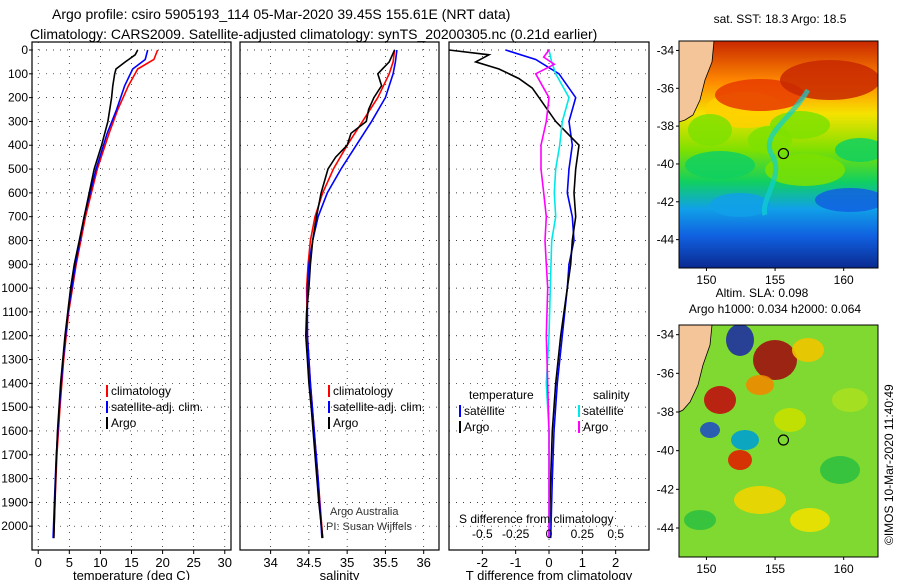 This screenshot has width=900, height=580. I want to click on depth-tick-label: 1300, so click(14, 360).